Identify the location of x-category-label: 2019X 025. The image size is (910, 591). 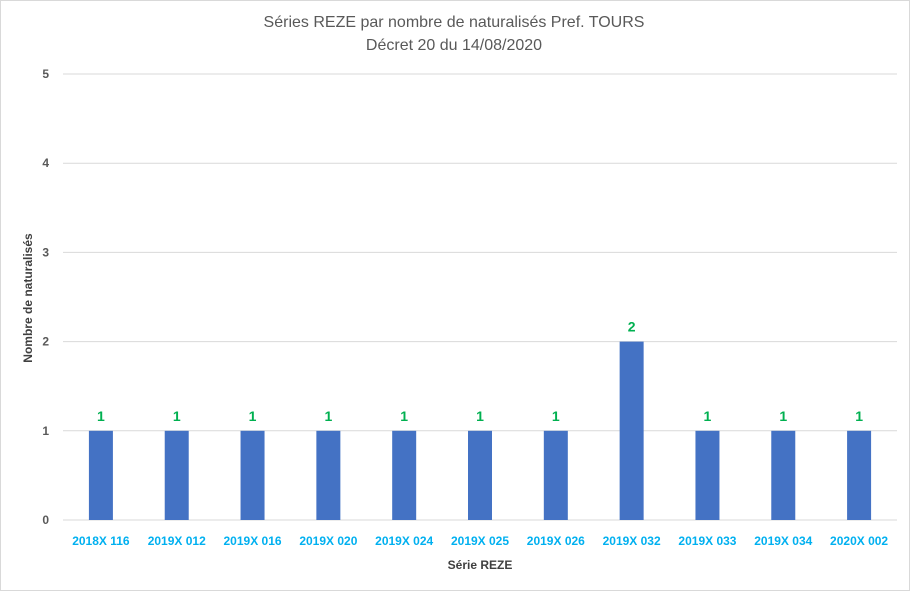
(480, 541).